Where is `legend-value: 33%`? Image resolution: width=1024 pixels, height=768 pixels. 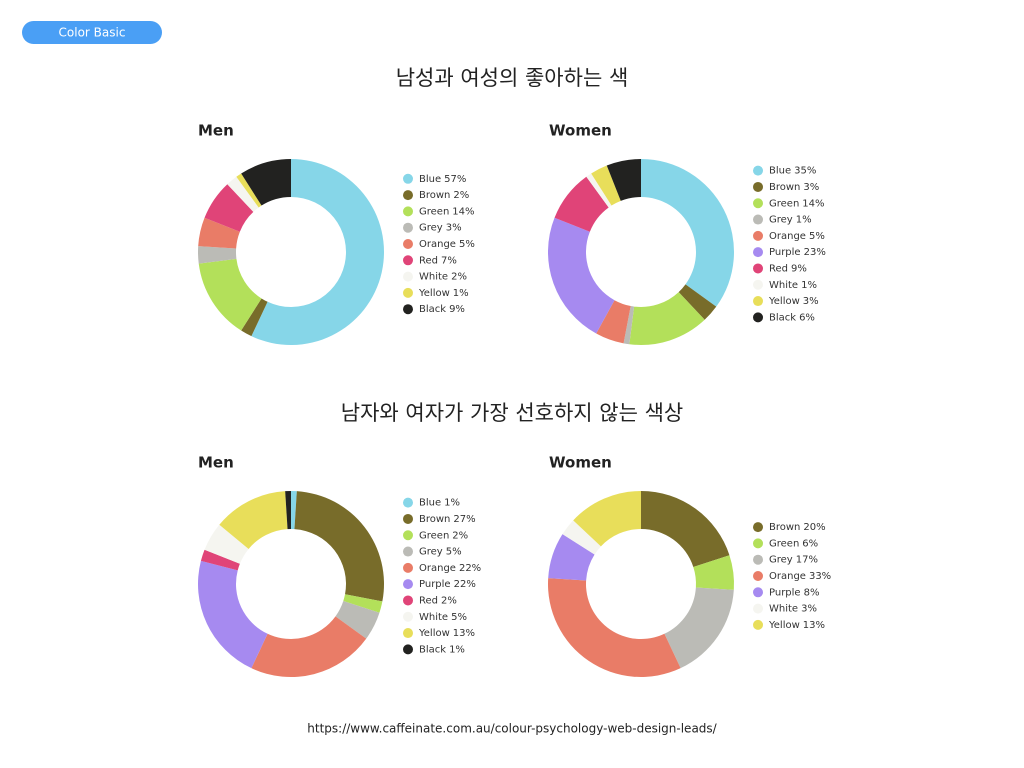 legend-value: 33% is located at coordinates (820, 576).